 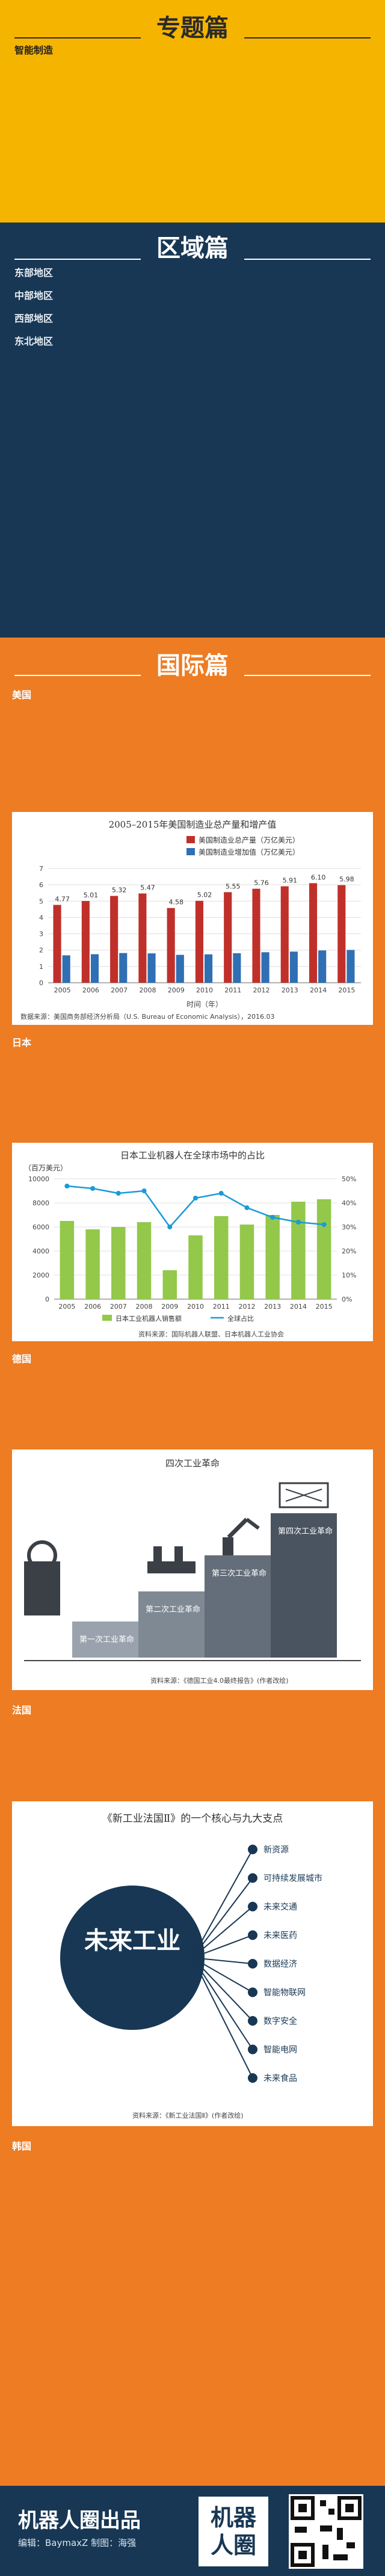 I want to click on topic-title: 专题篇, so click(x=192, y=28).